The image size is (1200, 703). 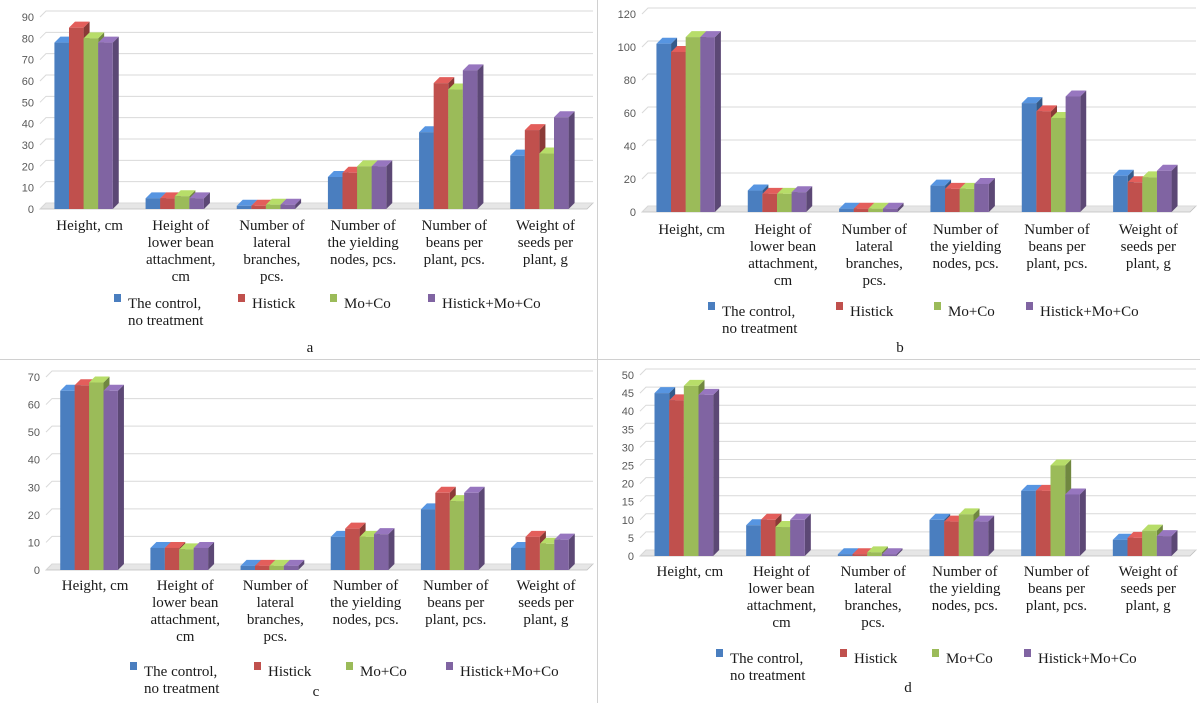 What do you see at coordinates (310, 348) in the screenshot?
I see `panel-letter: a` at bounding box center [310, 348].